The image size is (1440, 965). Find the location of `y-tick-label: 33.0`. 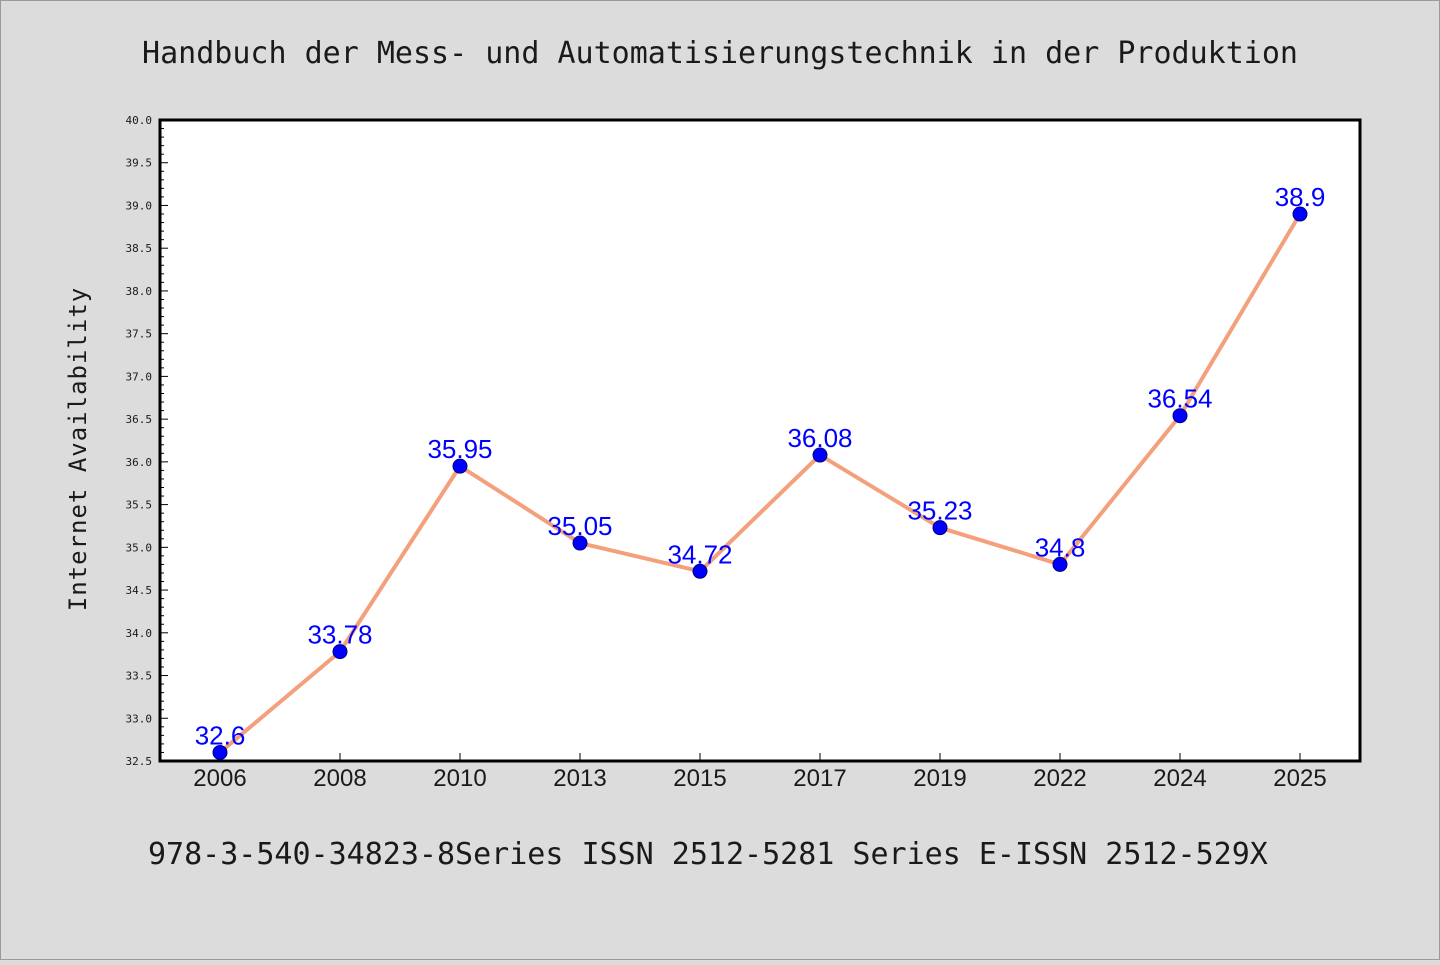

y-tick-label: 33.0 is located at coordinates (139, 718).